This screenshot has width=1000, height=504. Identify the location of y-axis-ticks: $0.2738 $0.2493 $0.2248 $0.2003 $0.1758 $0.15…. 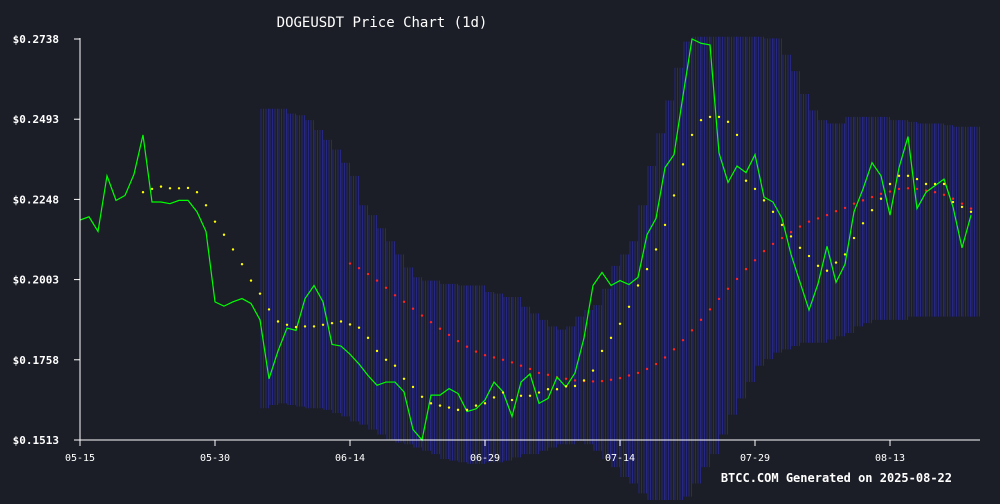
(46, 240).